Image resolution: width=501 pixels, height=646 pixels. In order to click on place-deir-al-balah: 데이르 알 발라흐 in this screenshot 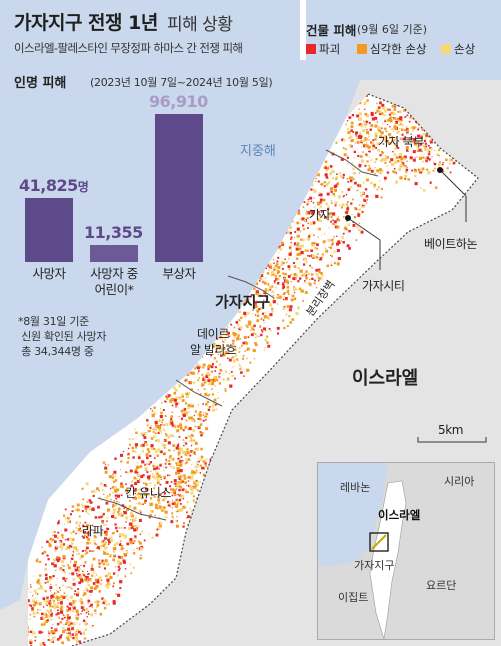, I will do `click(213, 342)`.